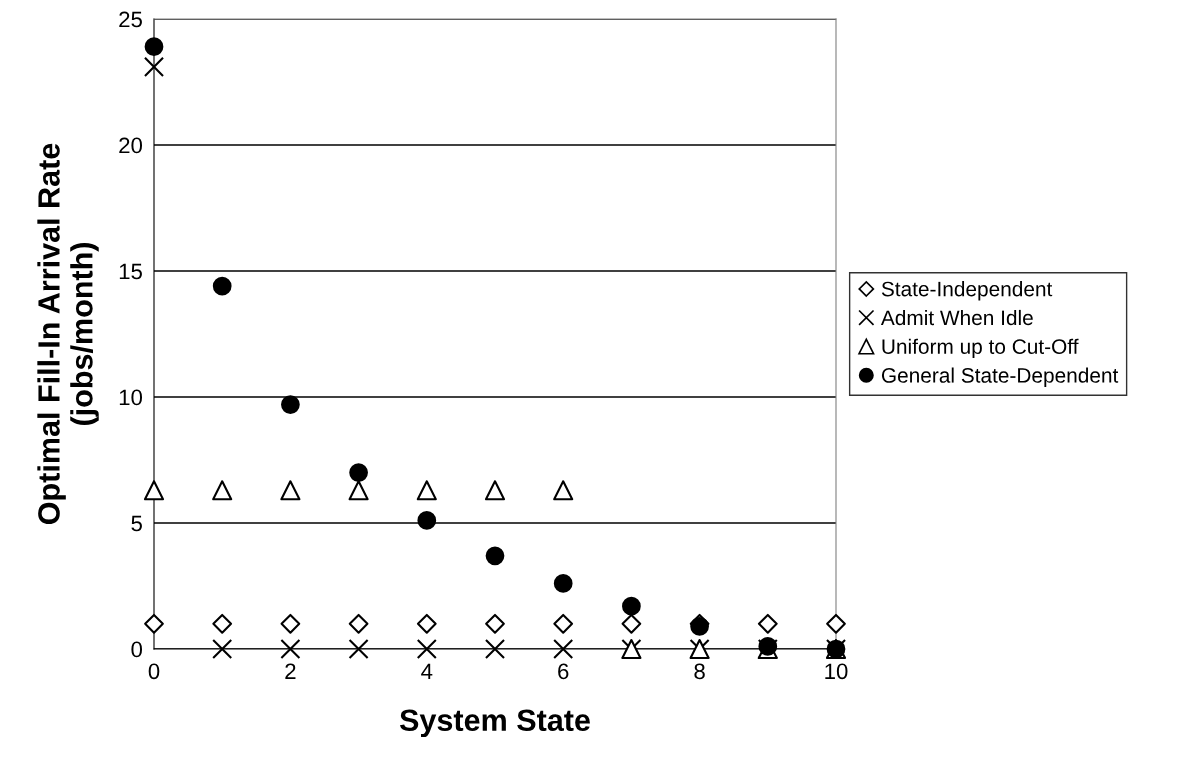  I want to click on x-tick-label: 6, so click(563, 671).